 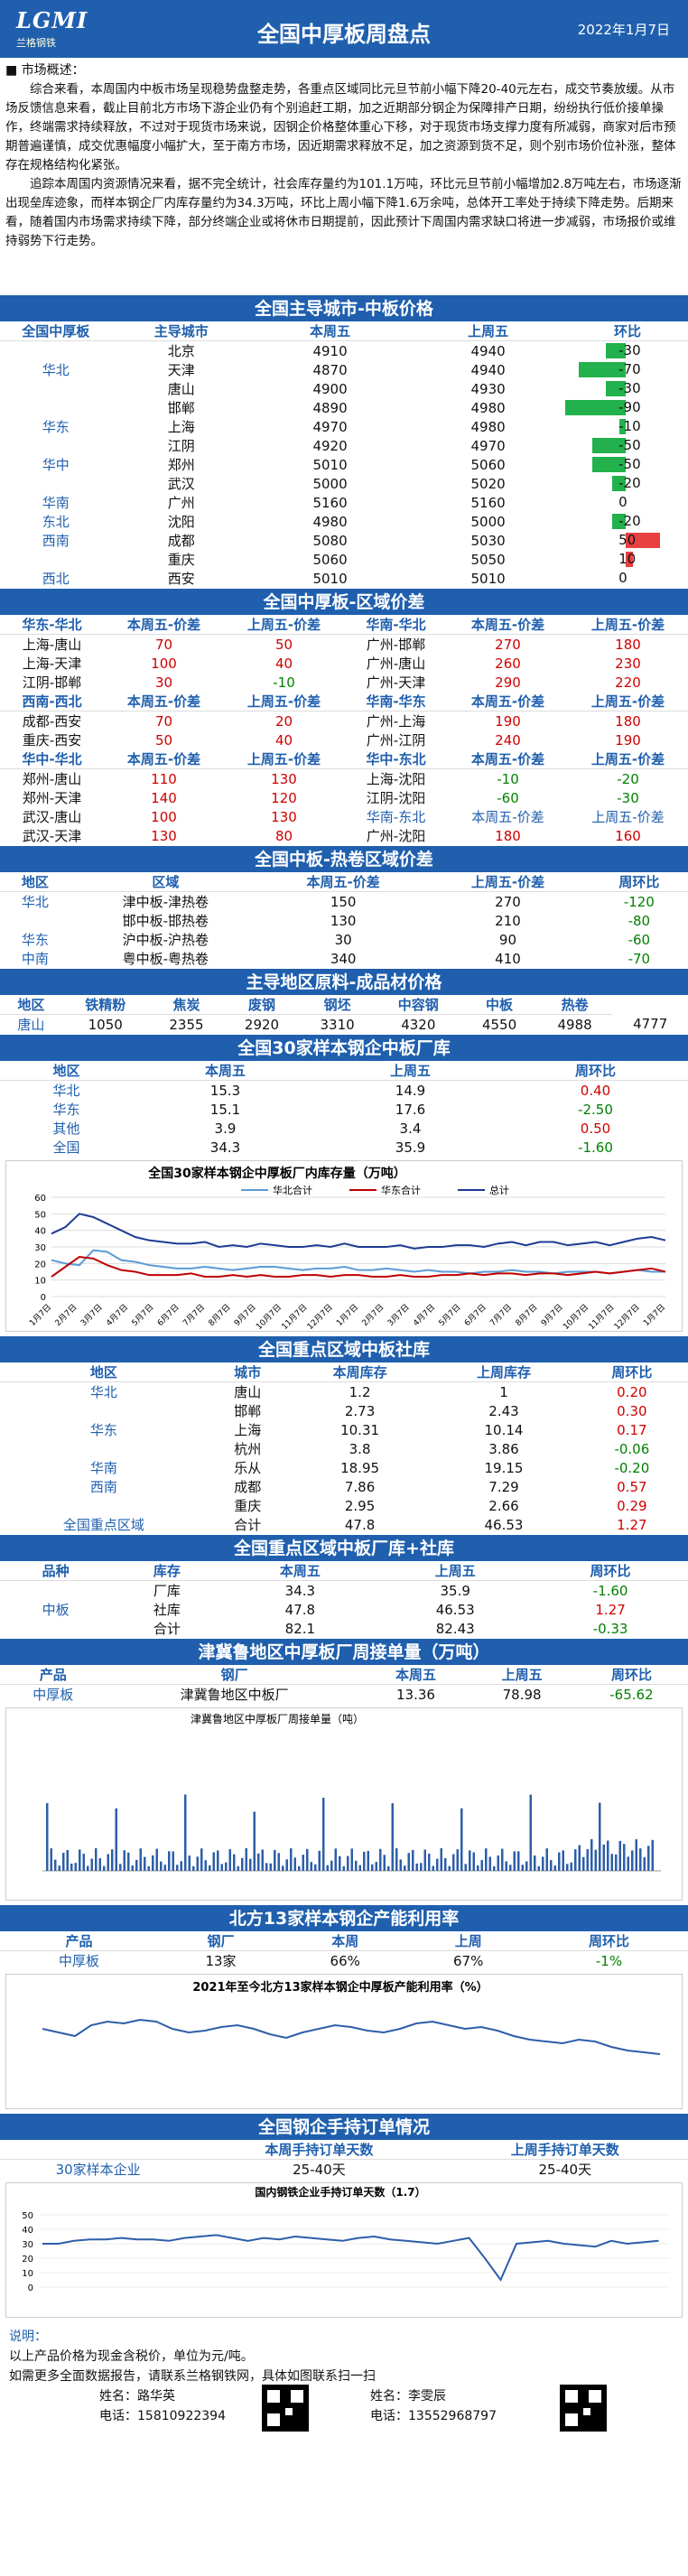 What do you see at coordinates (295, 1316) in the screenshot?
I see `x-tick: 11月7日` at bounding box center [295, 1316].